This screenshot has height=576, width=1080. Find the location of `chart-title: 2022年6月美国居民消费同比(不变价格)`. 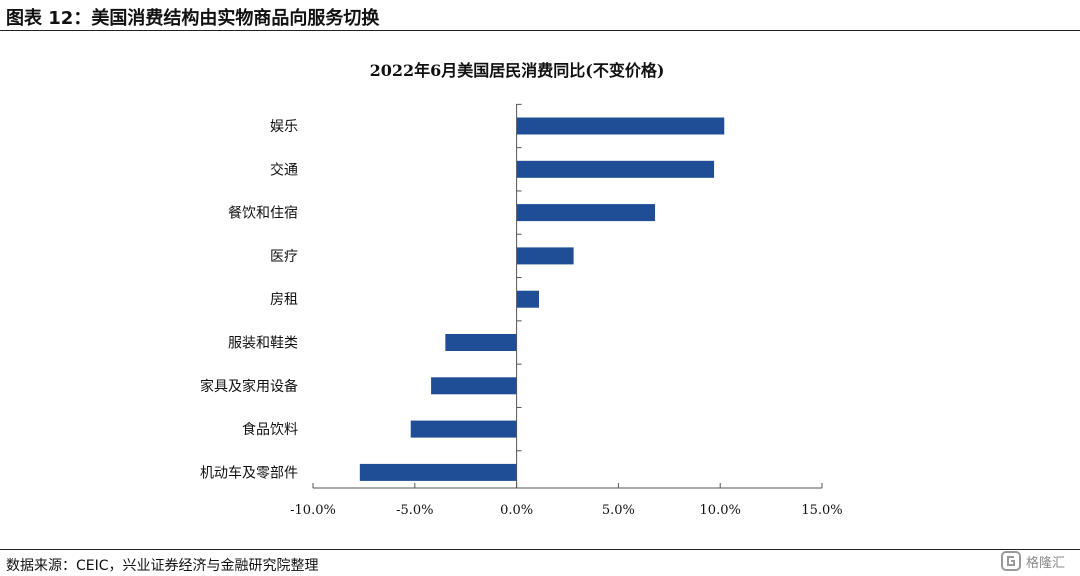

chart-title: 2022年6月美国居民消费同比(不变价格) is located at coordinates (517, 70).